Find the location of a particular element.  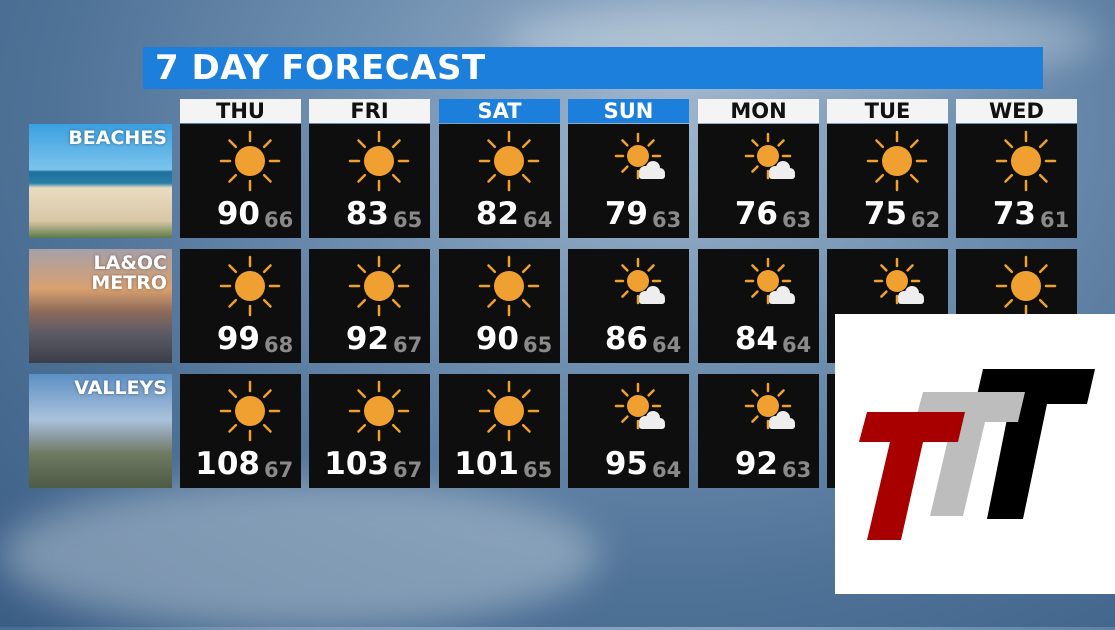

low-temp: 62 is located at coordinates (926, 220).